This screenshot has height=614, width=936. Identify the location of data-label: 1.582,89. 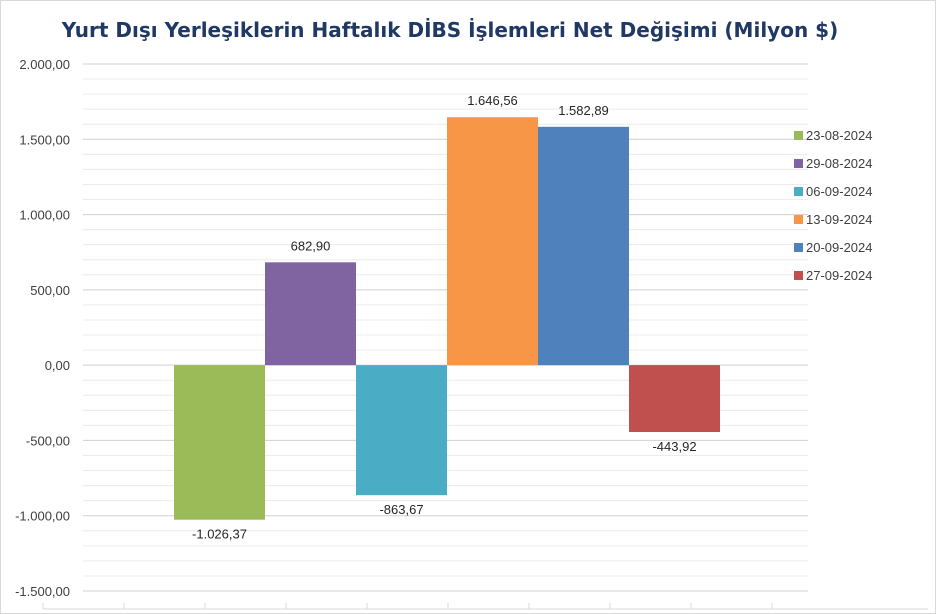
(583, 110).